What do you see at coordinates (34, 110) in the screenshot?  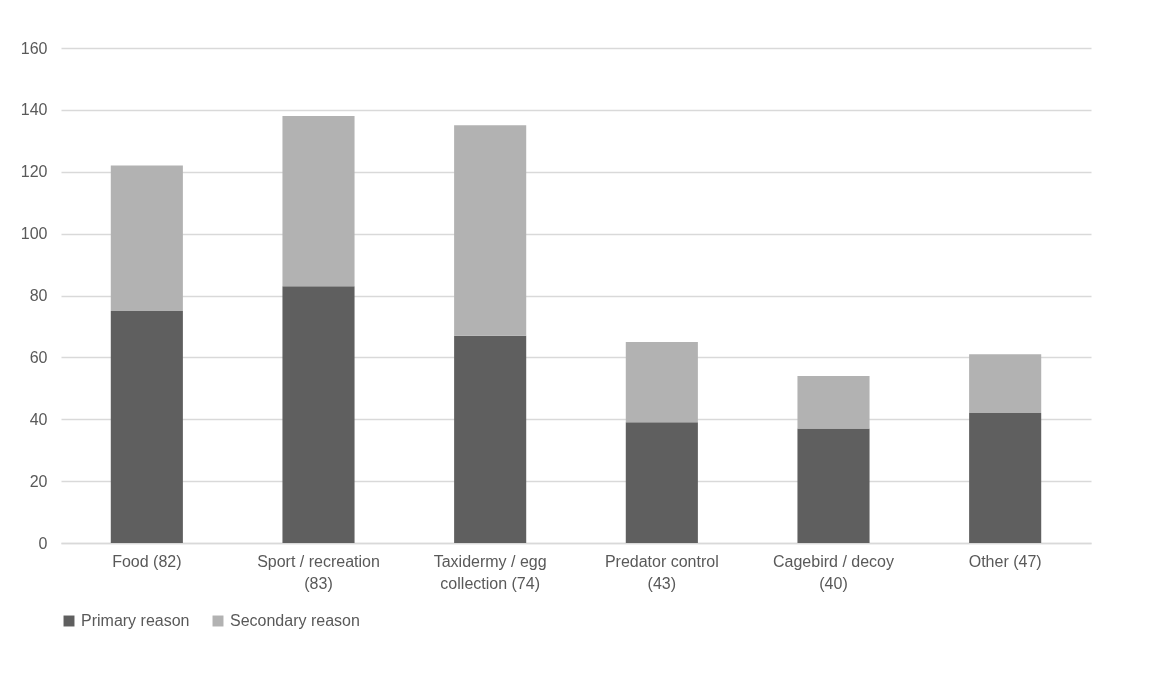 I see `y-tick-label: 140` at bounding box center [34, 110].